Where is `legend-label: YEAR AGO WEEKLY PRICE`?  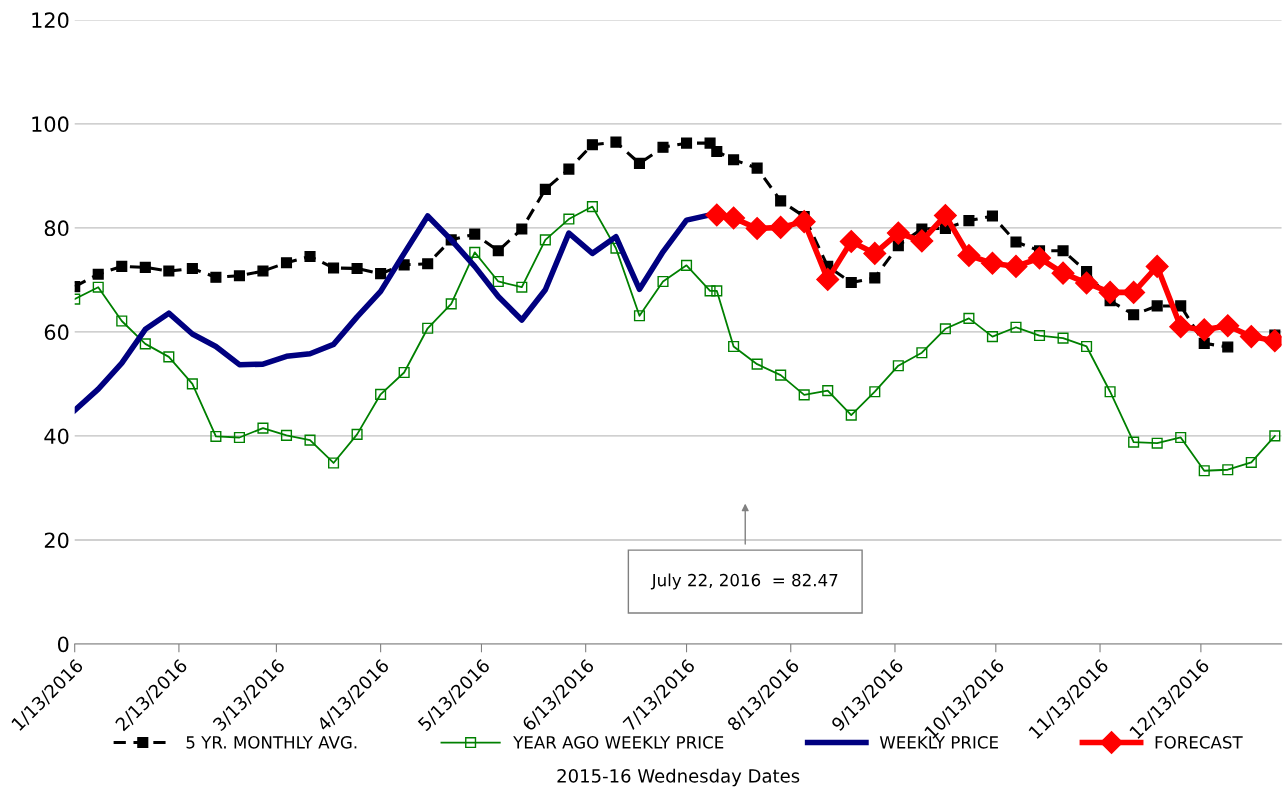
legend-label: YEAR AGO WEEKLY PRICE is located at coordinates (618, 742).